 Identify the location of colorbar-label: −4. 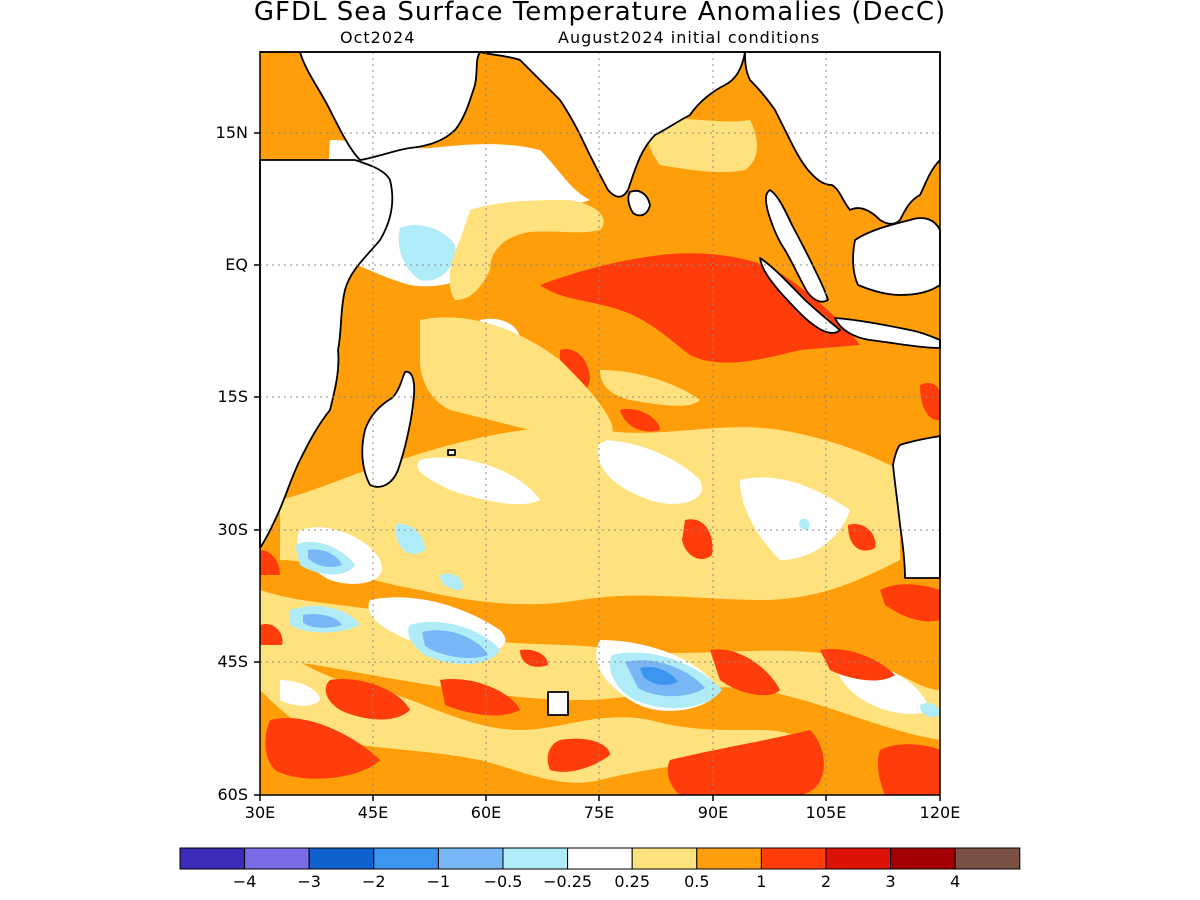
(244, 881).